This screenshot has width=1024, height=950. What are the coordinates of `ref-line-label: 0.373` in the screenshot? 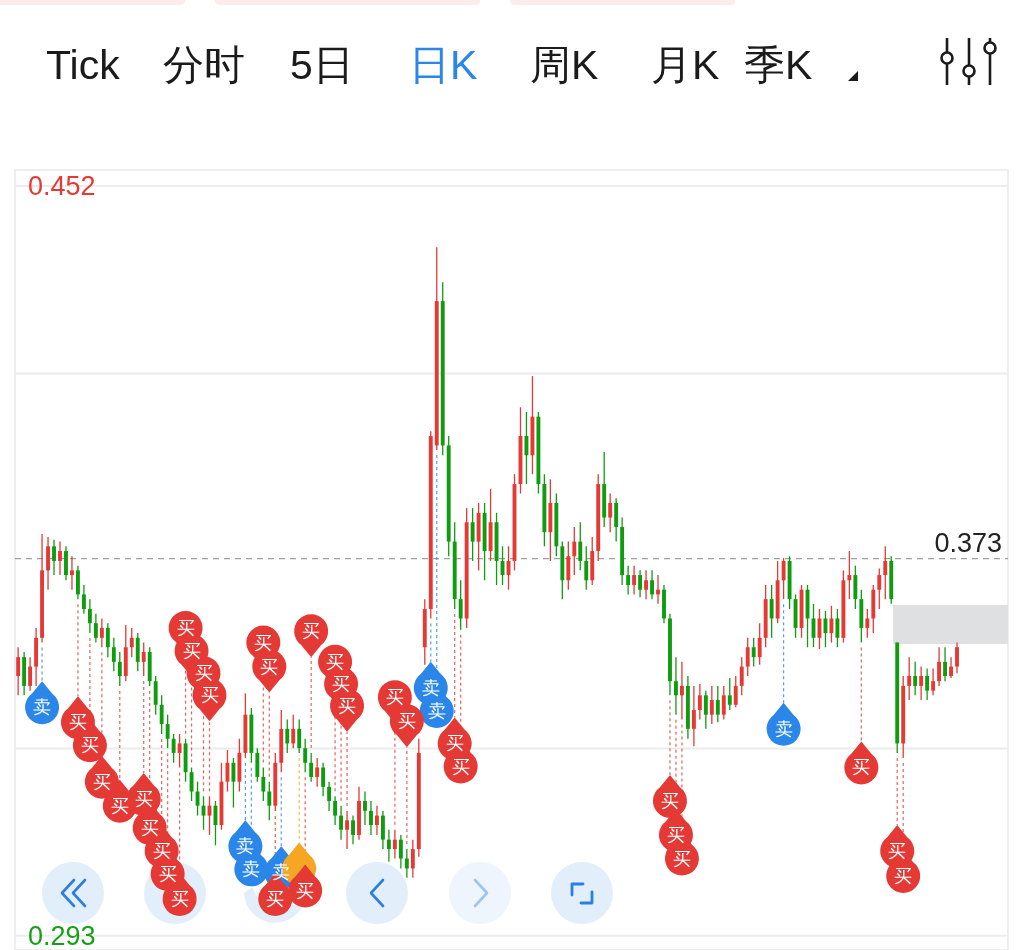 It's located at (968, 542).